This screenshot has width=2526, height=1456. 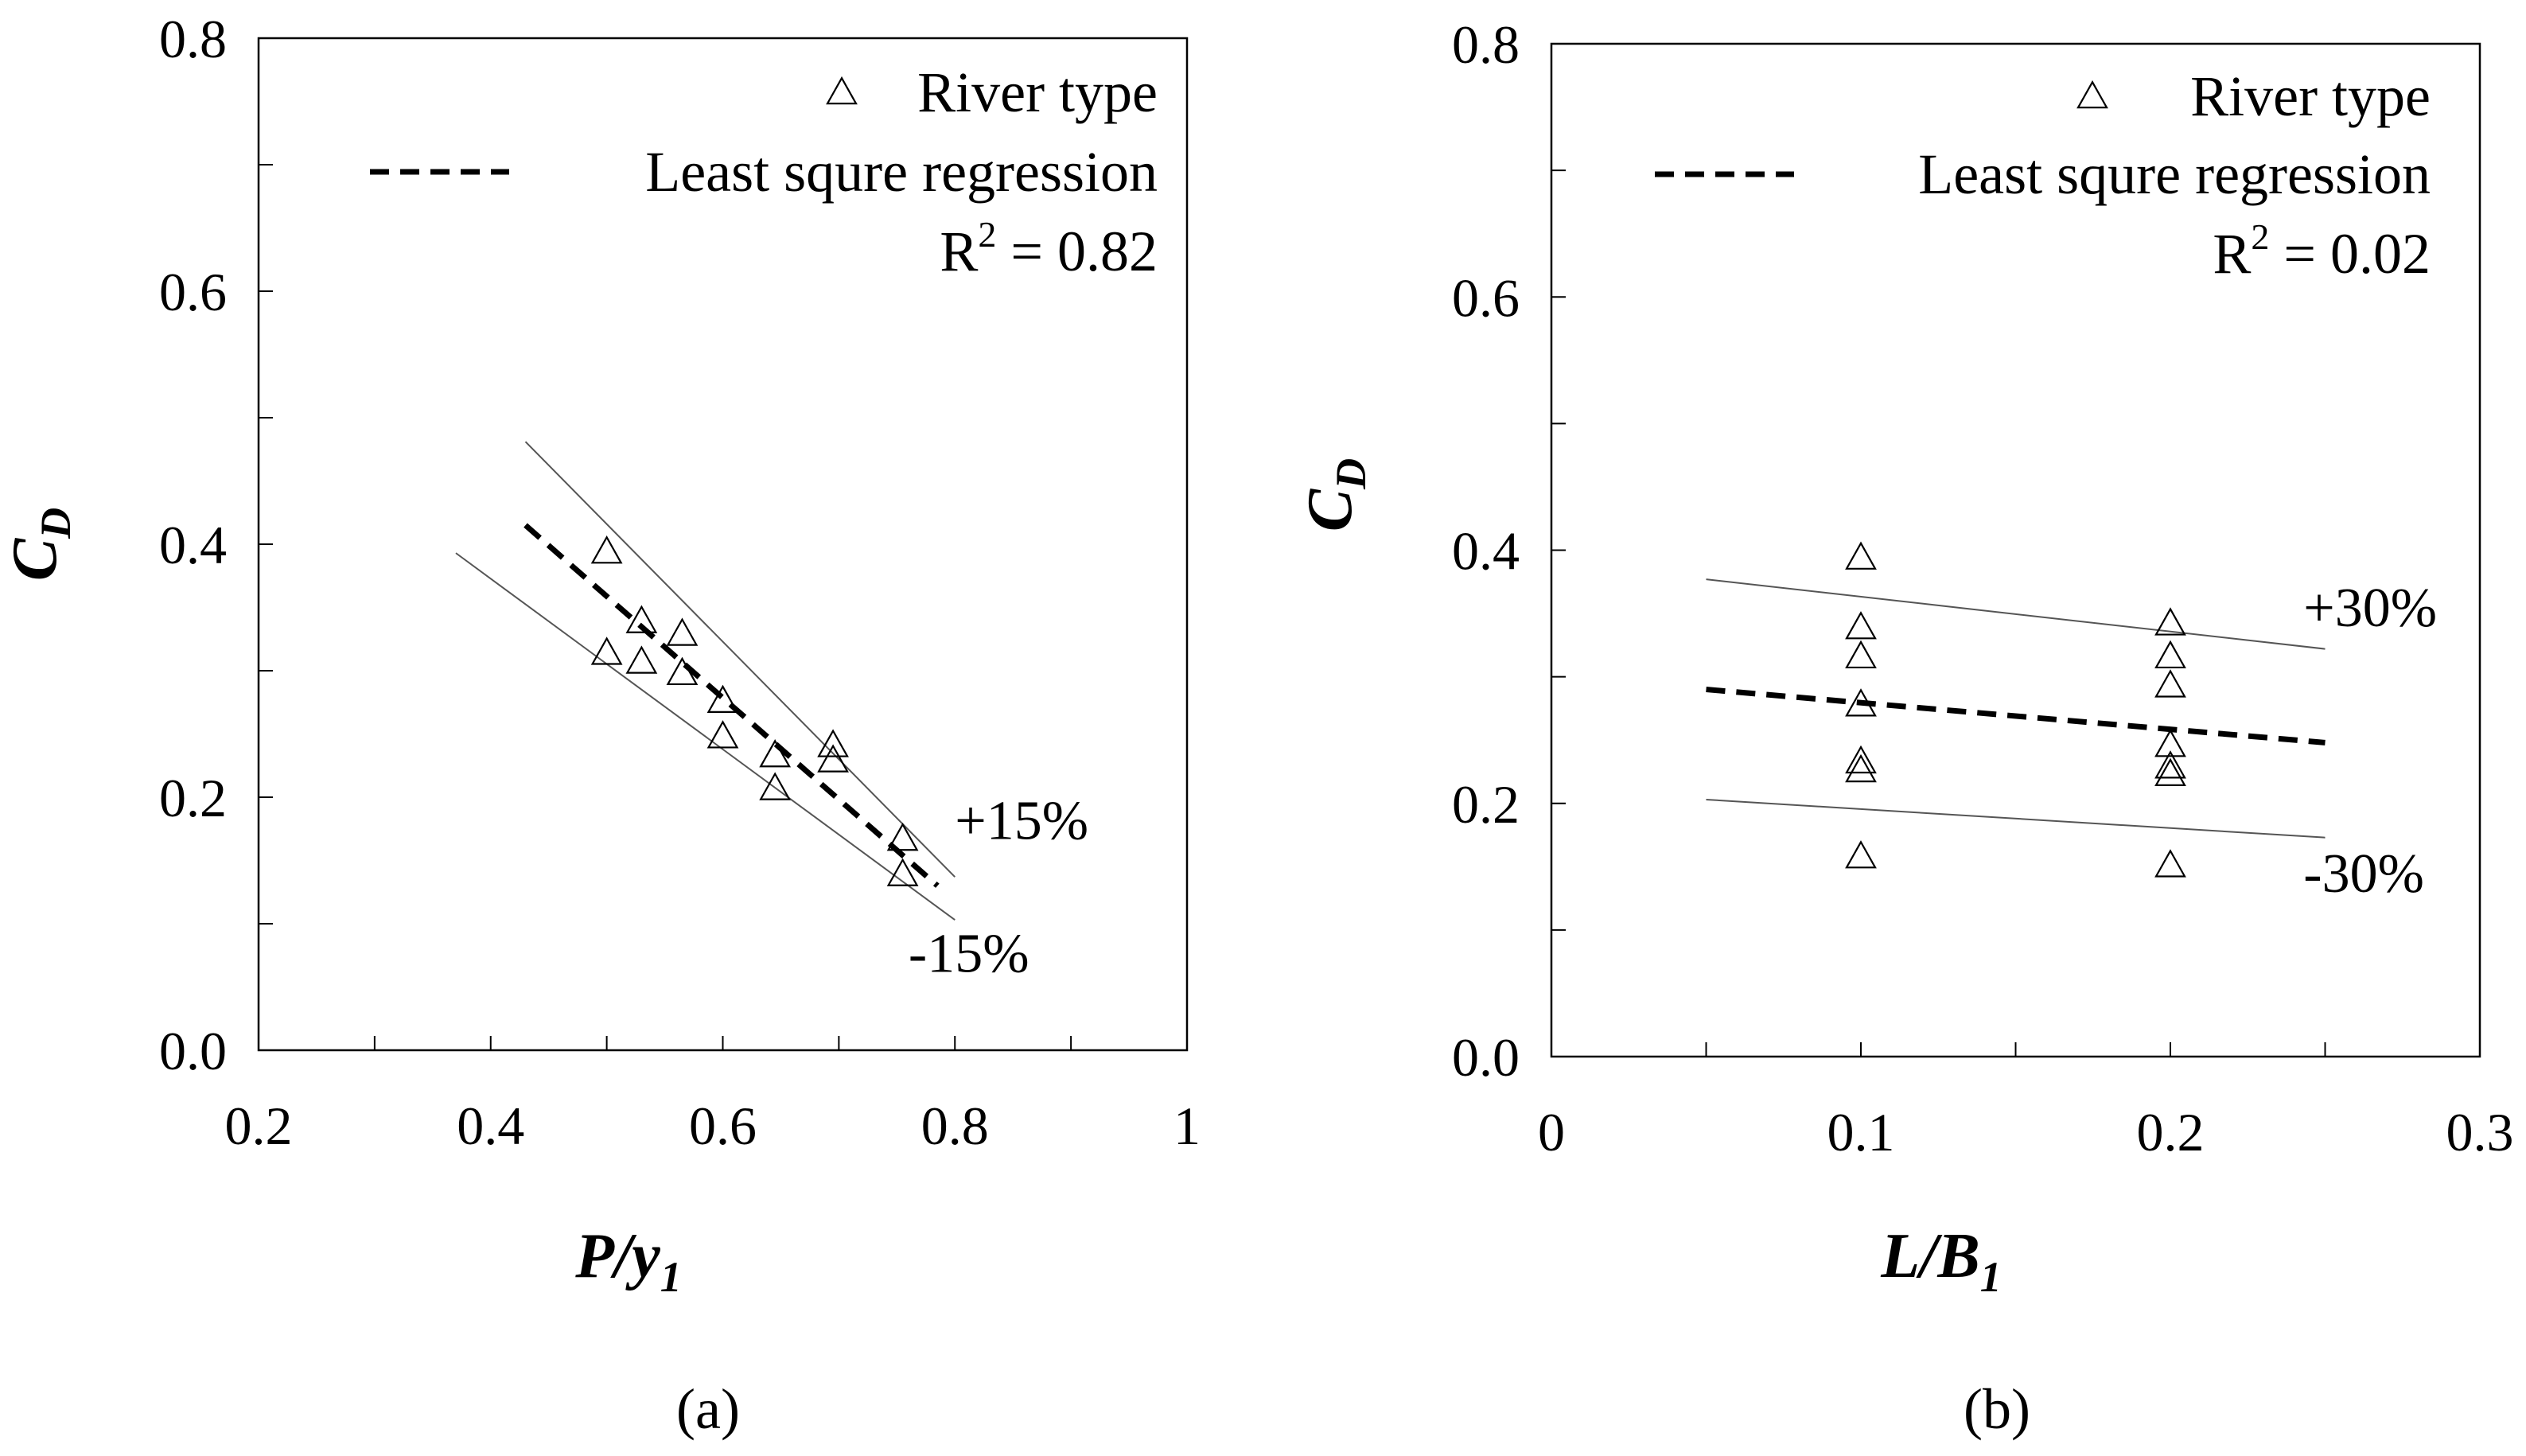 I want to click on panel-label: (a), so click(x=708, y=1409).